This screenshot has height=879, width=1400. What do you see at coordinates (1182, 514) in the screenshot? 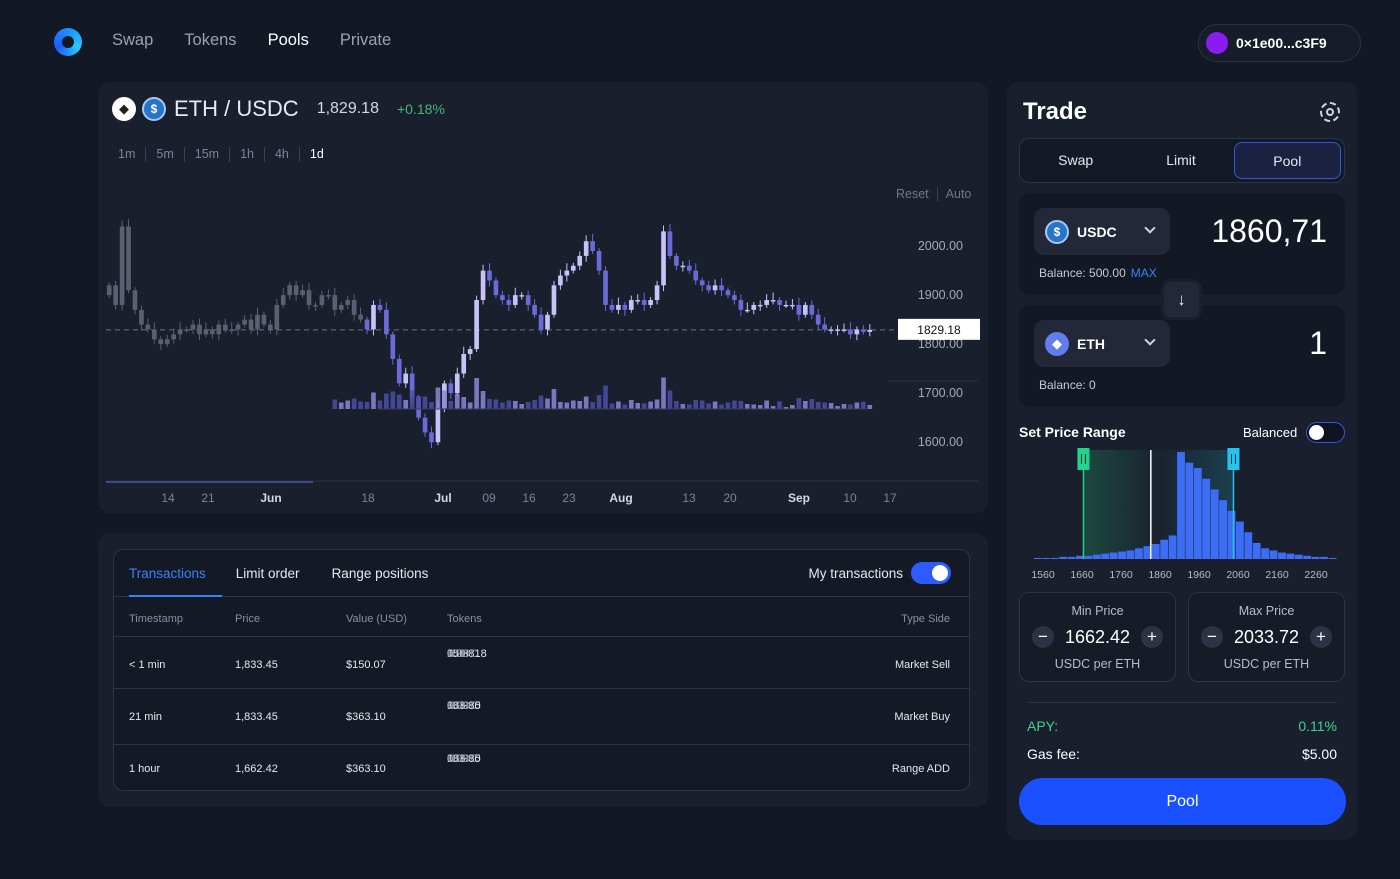
I see `liquidity-histogram: 1560 1660 1760 1860 1960 2060 2160 2260` at bounding box center [1182, 514].